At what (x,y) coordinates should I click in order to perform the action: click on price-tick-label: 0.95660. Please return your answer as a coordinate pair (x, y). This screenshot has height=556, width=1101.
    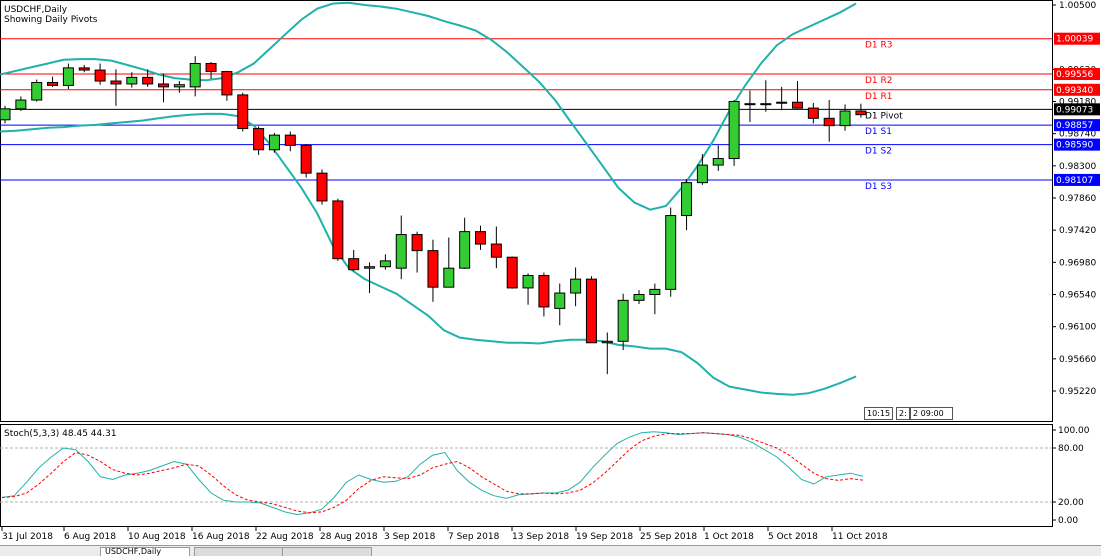
    Looking at the image, I should click on (1077, 360).